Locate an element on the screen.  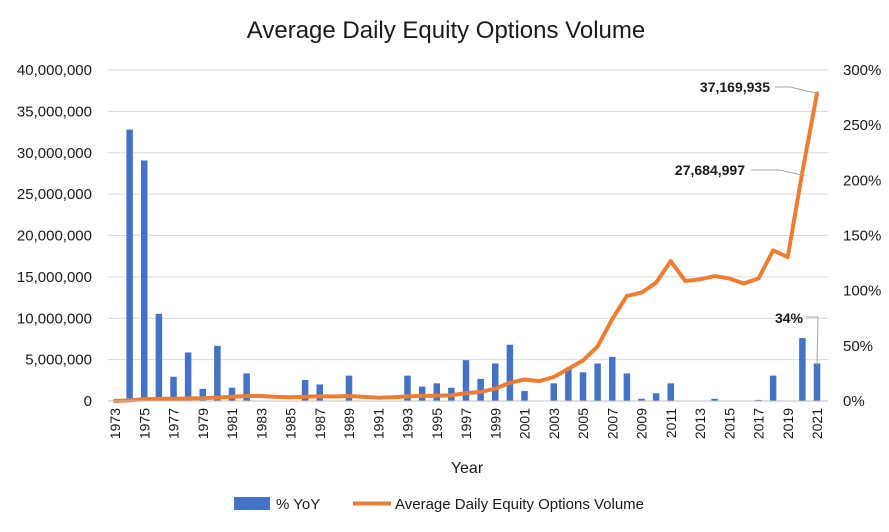
left-tick-label: 15,000,000 is located at coordinates (54, 277).